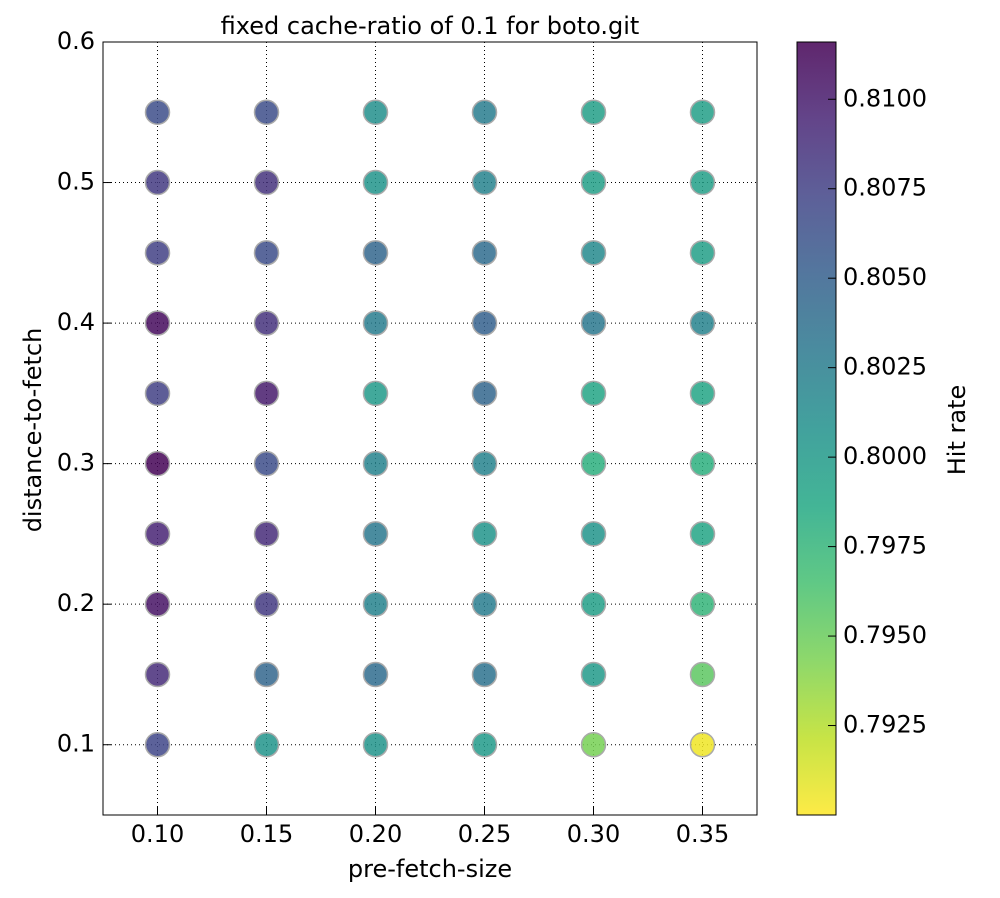 The image size is (1000, 898). Describe the element at coordinates (33, 430) in the screenshot. I see `y-axis-label: distance-to-fetch` at that location.